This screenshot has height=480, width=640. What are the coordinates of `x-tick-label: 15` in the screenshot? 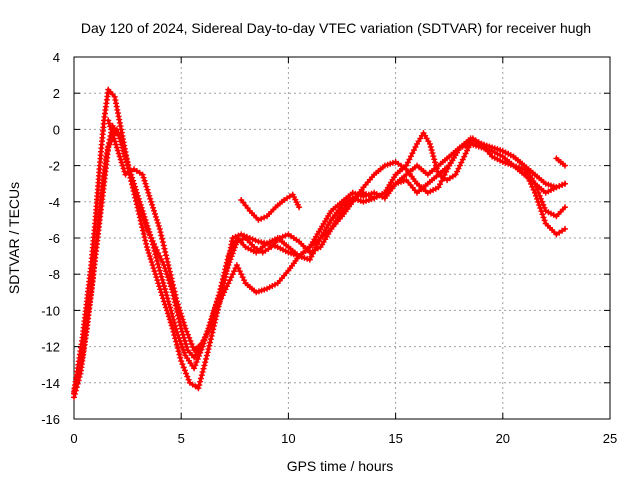 It's located at (395, 438).